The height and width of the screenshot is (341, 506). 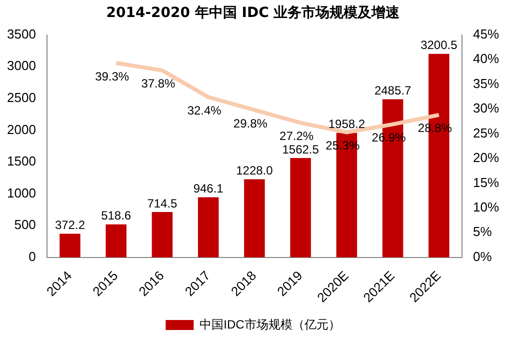 What do you see at coordinates (116, 215) in the screenshot?
I see `data-label: 518.6` at bounding box center [116, 215].